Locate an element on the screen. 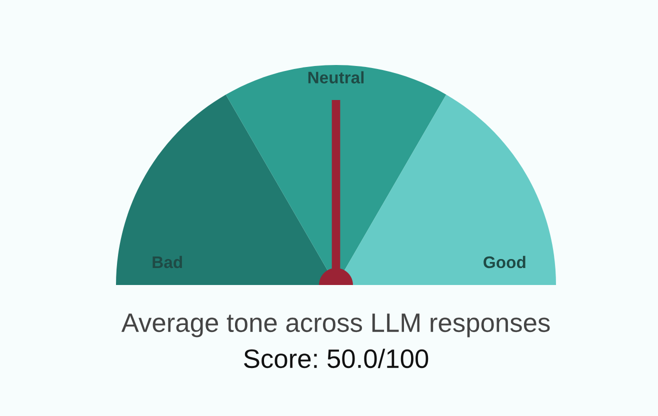 Image resolution: width=658 pixels, height=416 pixels. text: Average tone across LLM responses is located at coordinates (335, 326).